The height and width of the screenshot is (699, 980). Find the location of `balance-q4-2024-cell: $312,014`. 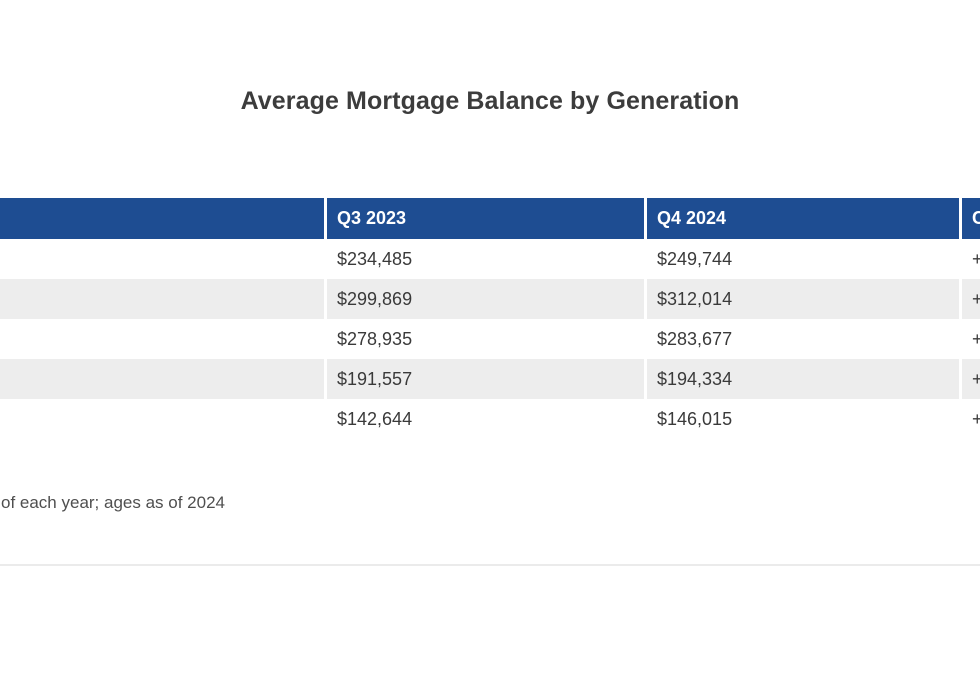

balance-q4-2024-cell: $312,014 is located at coordinates (801, 299).